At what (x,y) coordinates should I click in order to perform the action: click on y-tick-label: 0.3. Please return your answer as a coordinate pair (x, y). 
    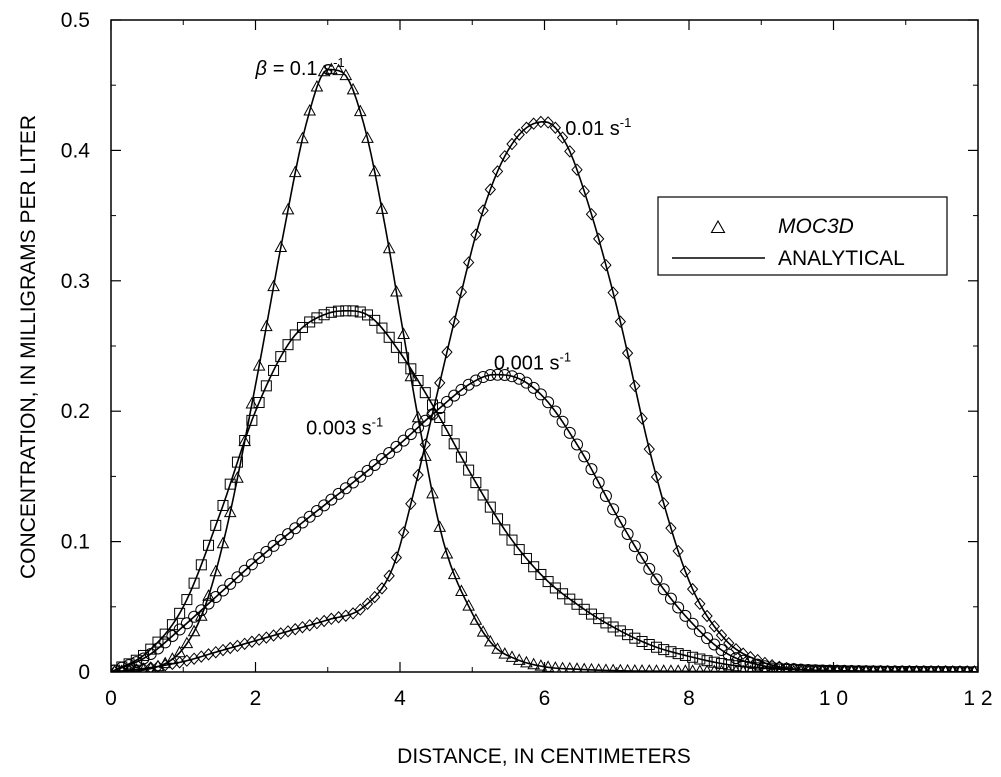
    Looking at the image, I should click on (75, 281).